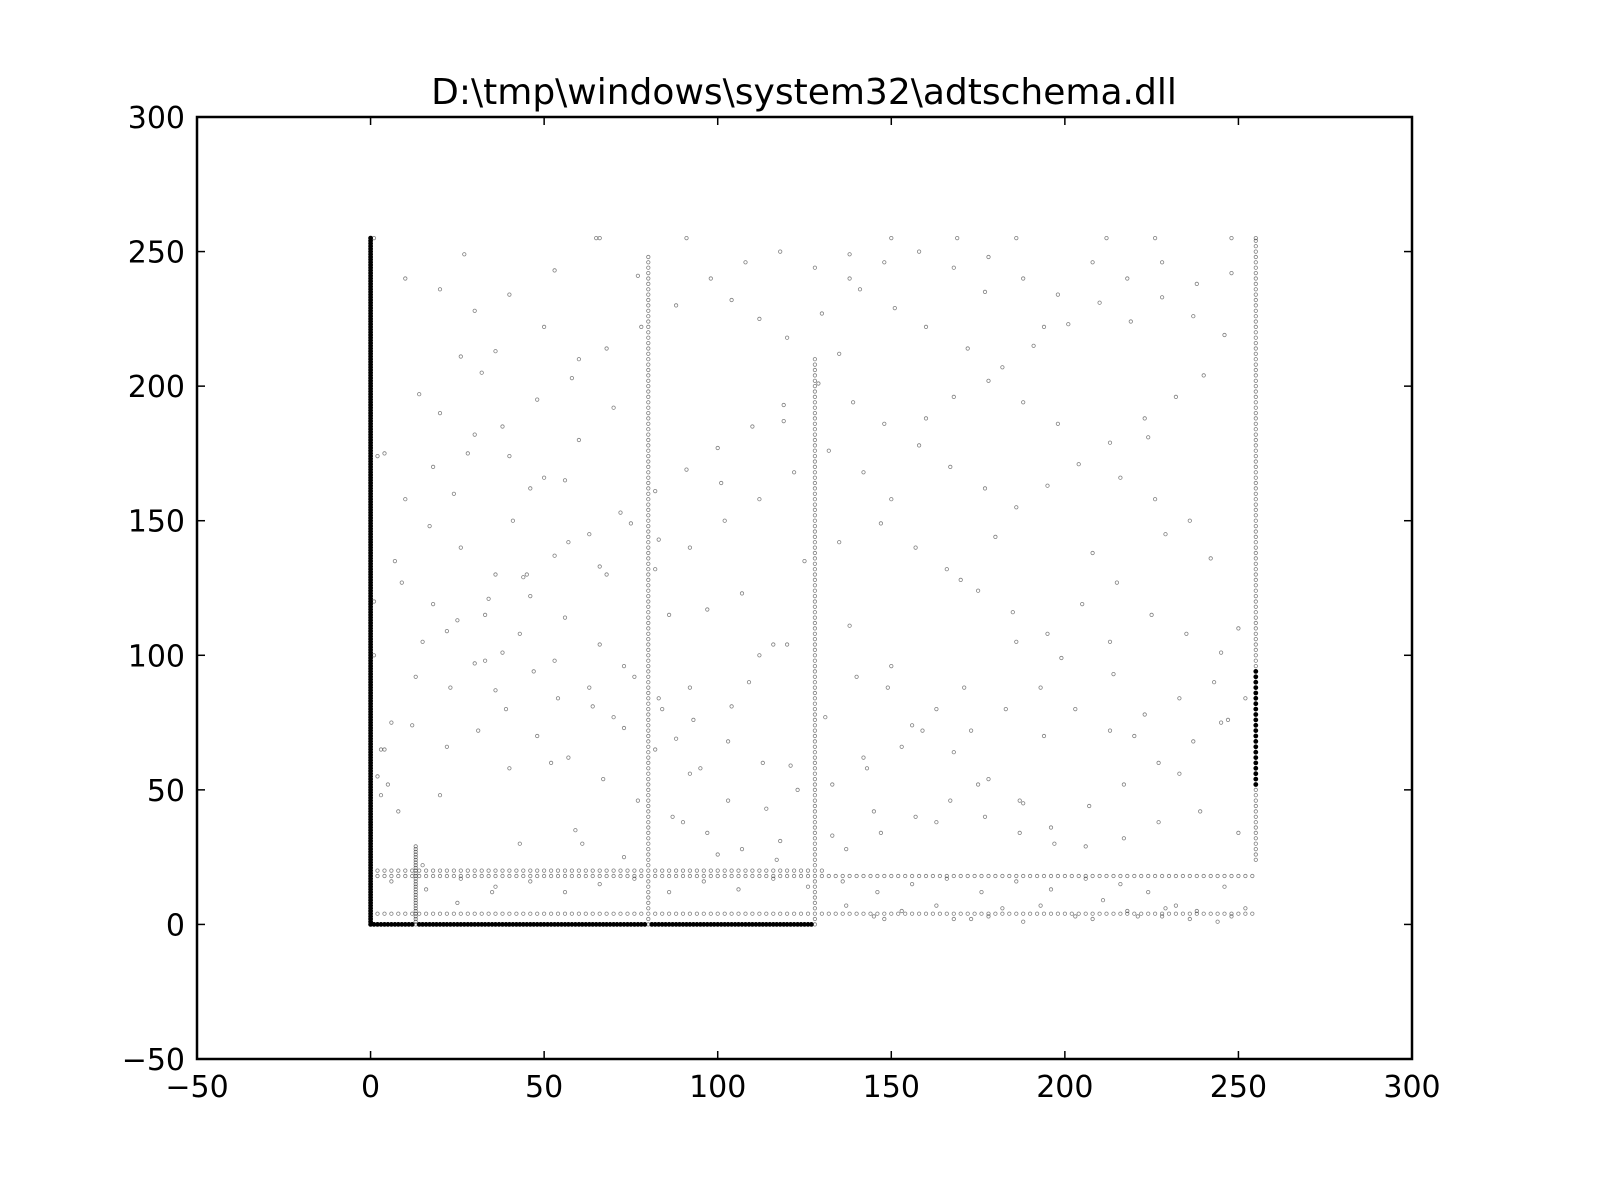 The height and width of the screenshot is (1200, 1600). I want to click on y-tick-label: 0, so click(175, 925).